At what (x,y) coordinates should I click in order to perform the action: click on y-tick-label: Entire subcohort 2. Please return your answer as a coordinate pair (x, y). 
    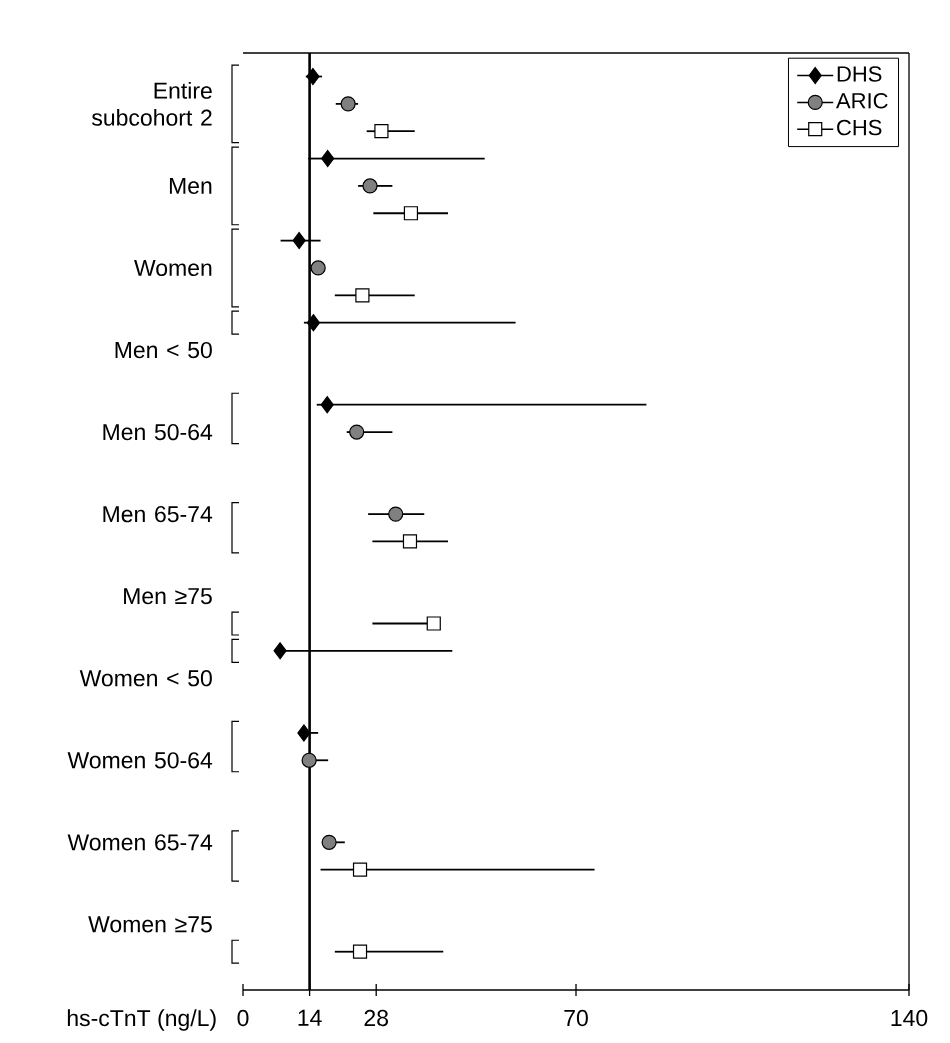
    Looking at the image, I should click on (151, 103).